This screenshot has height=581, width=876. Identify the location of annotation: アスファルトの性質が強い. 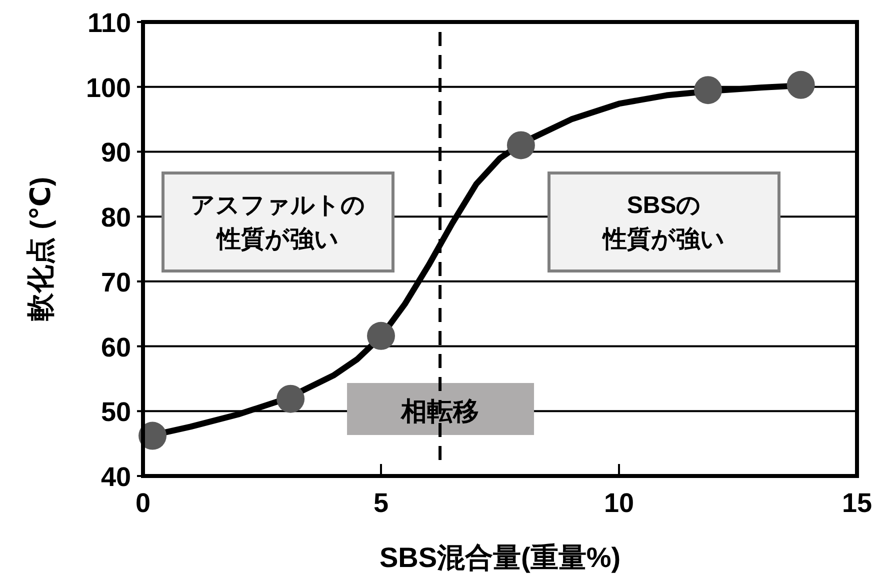
(278, 222).